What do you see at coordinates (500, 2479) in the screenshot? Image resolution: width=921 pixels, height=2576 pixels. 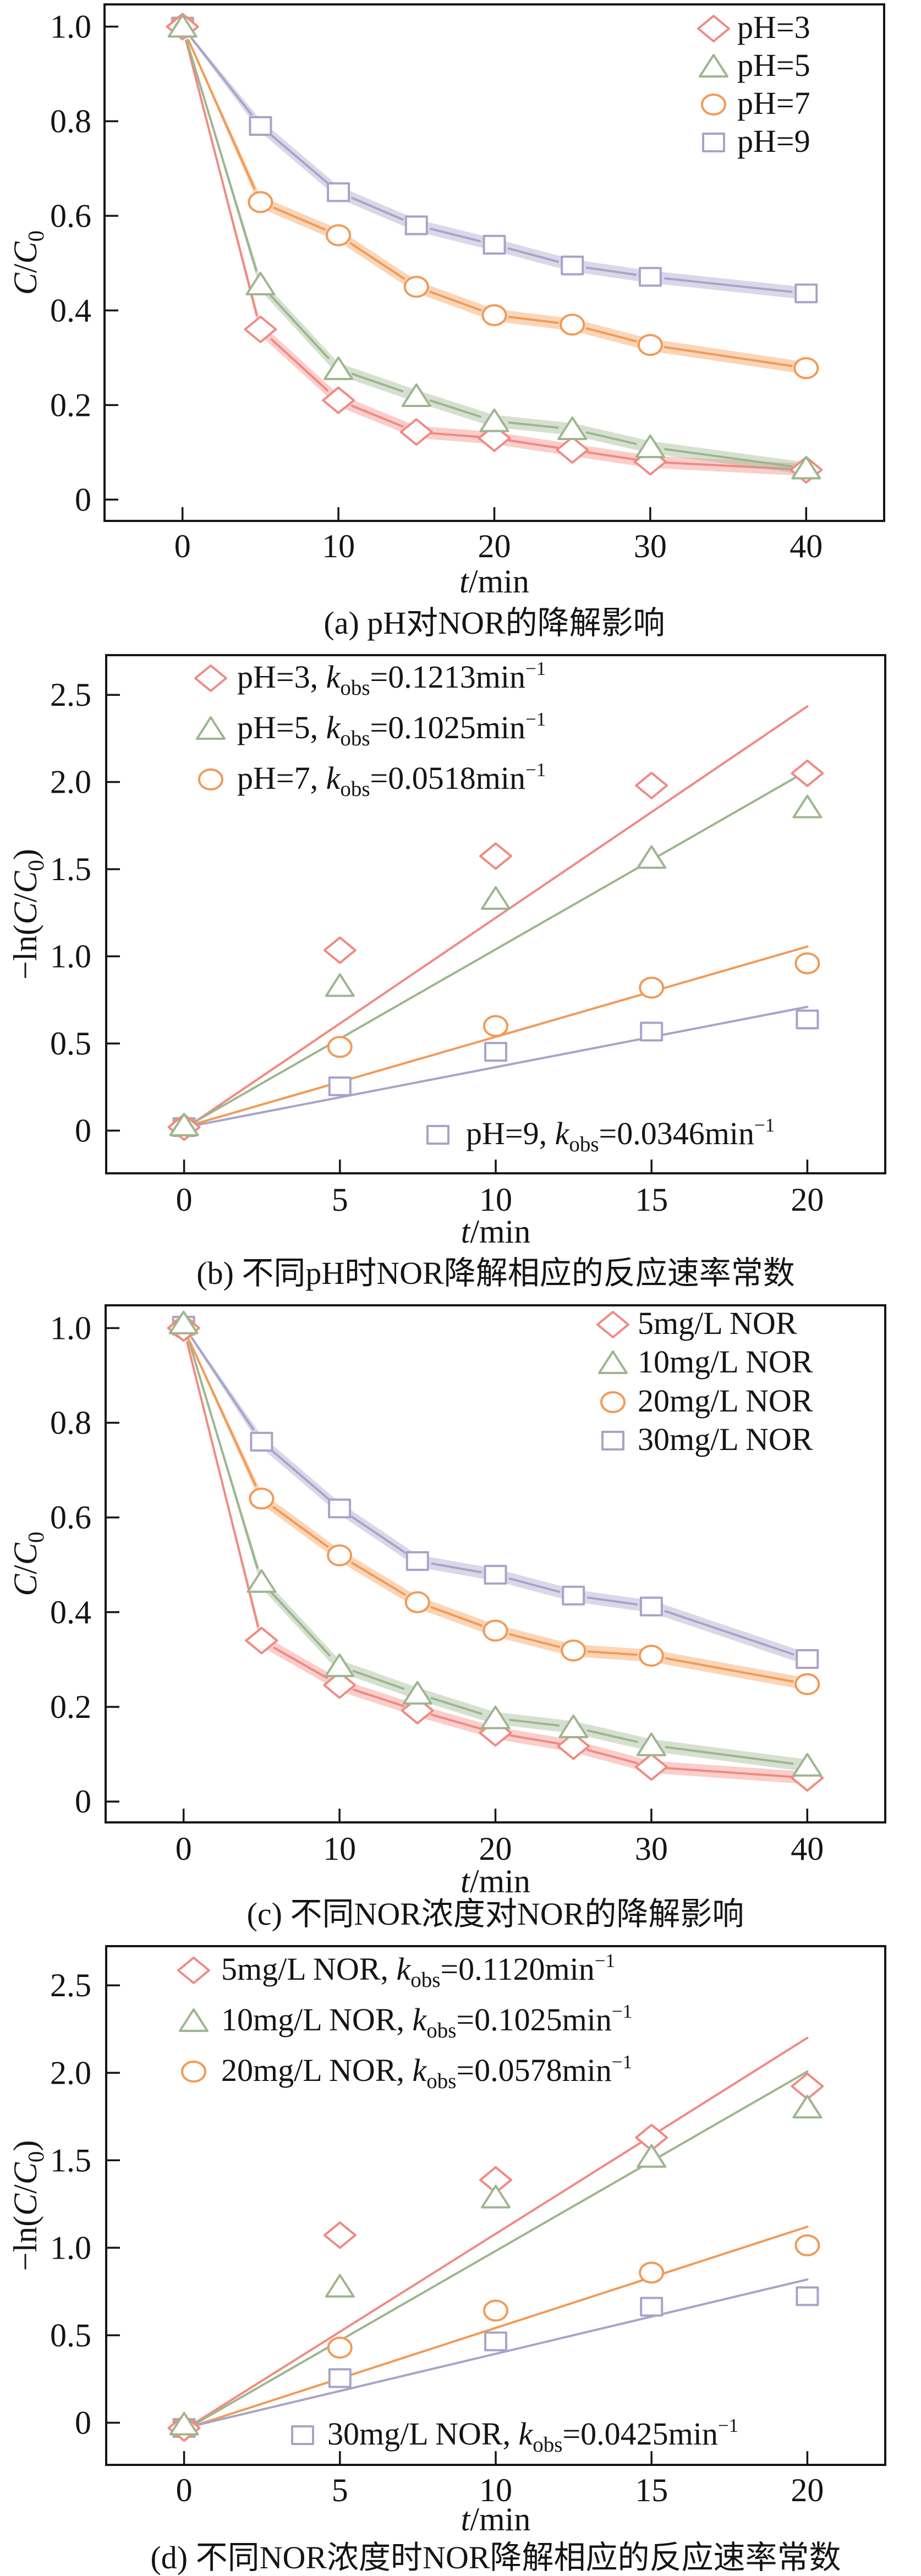 I see `x-axis: 0 5 10 15 20` at bounding box center [500, 2479].